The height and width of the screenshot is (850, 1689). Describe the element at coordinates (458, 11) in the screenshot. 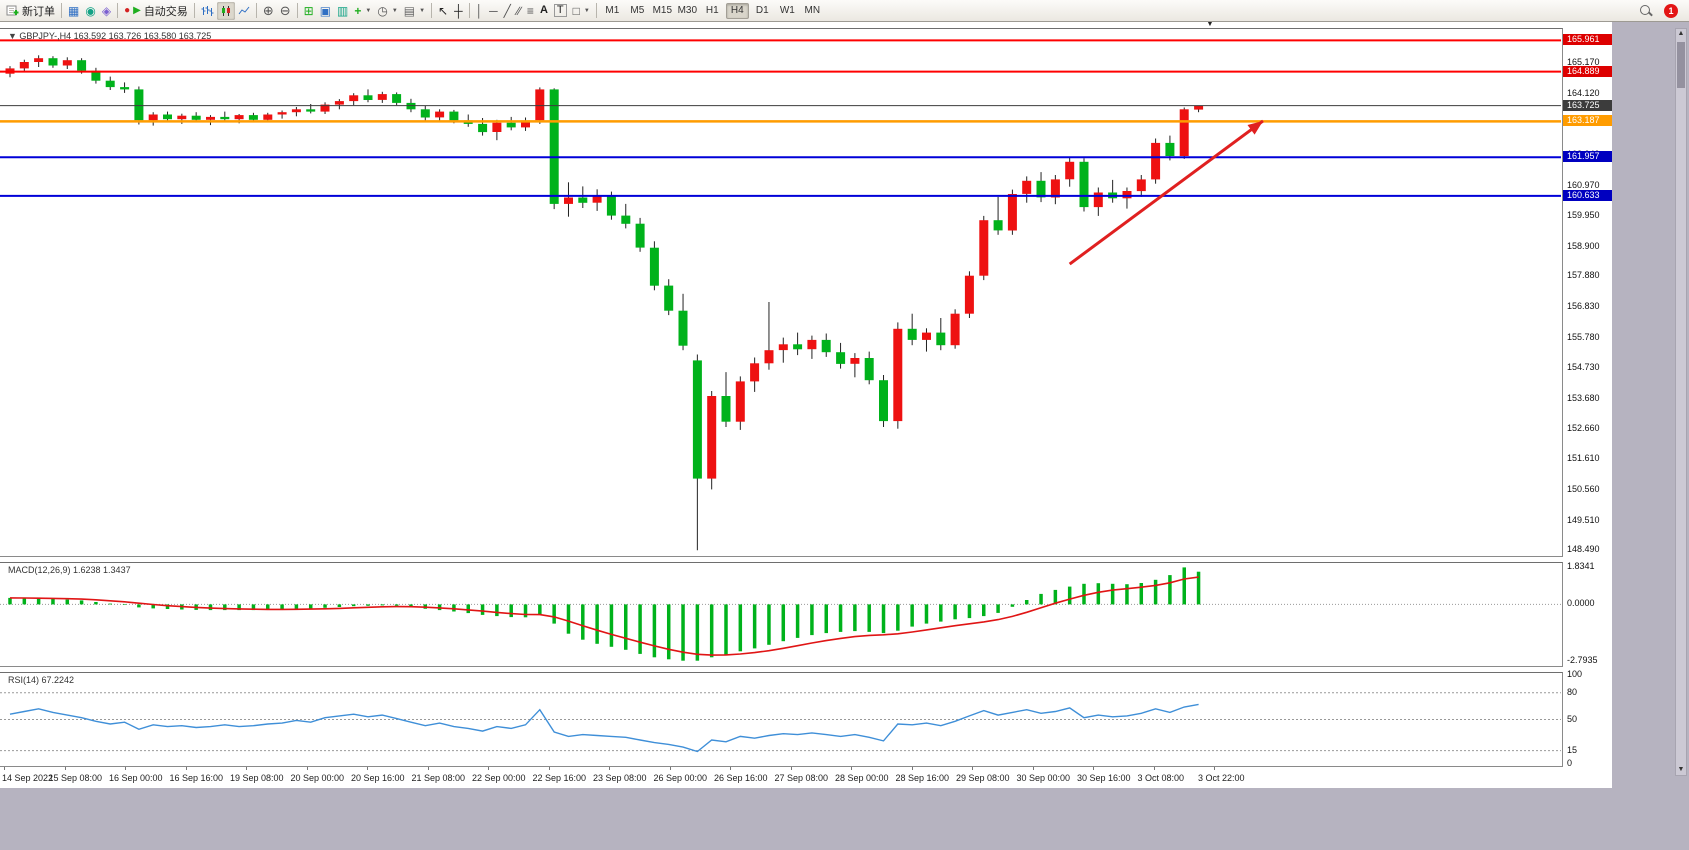

I see `crosshair-button: ┼` at that location.